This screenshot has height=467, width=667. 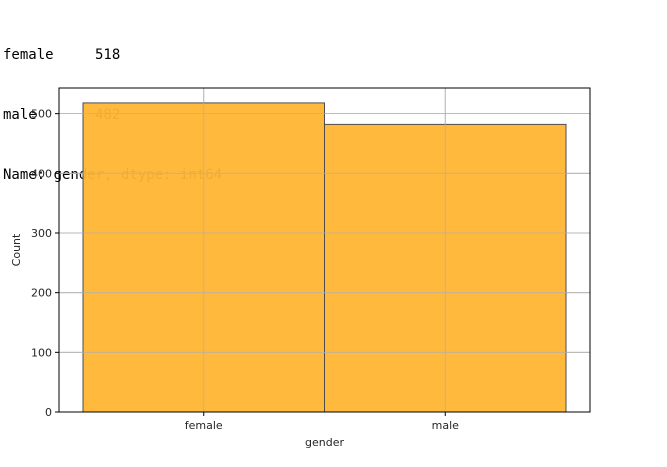 I want to click on y-axis-label: Count, so click(x=16, y=249).